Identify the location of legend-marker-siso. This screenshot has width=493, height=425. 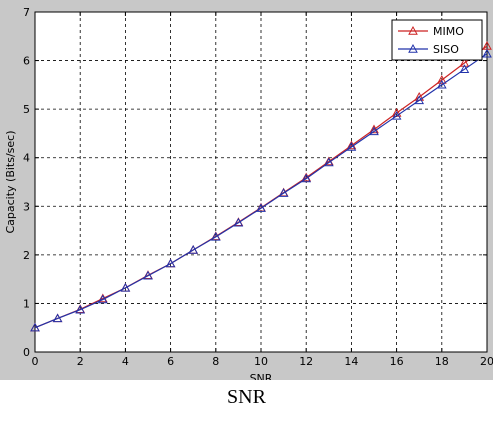
(413, 48).